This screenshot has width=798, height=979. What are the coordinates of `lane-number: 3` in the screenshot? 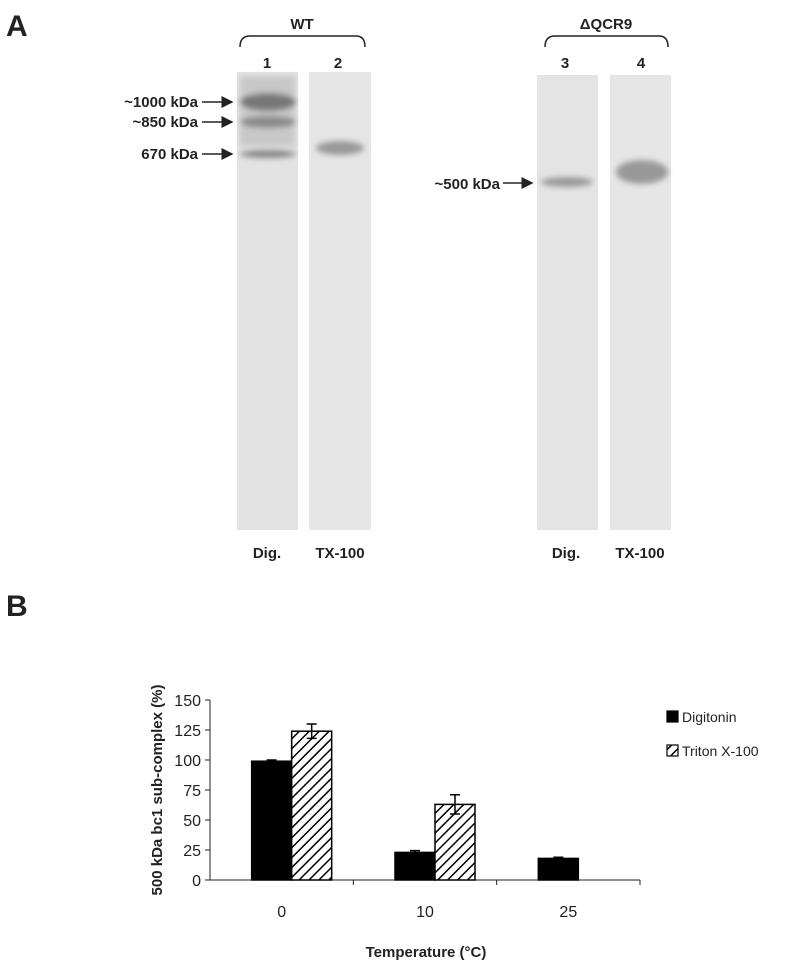 It's located at (565, 63).